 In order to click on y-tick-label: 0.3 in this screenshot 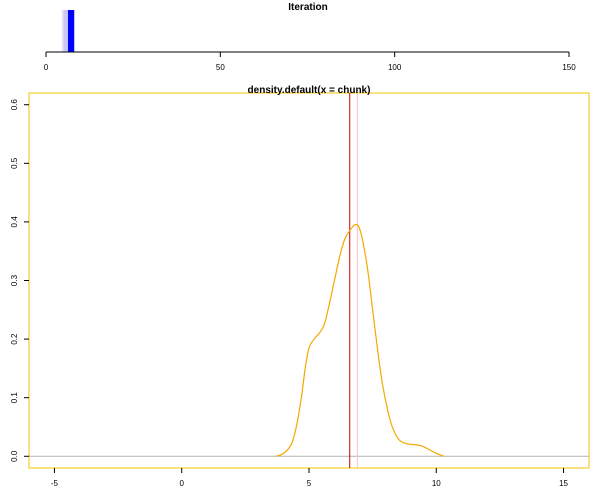, I will do `click(14, 280)`.